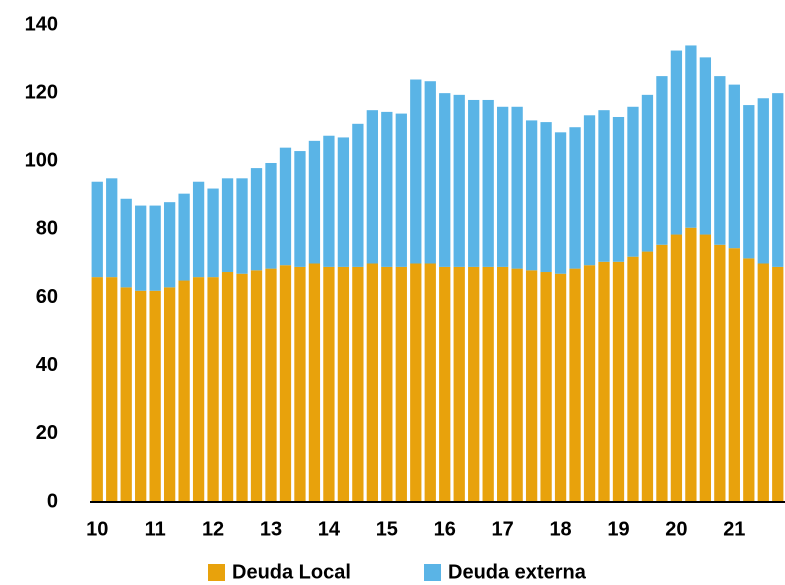  I want to click on x-tick-label: 10, so click(97, 529).